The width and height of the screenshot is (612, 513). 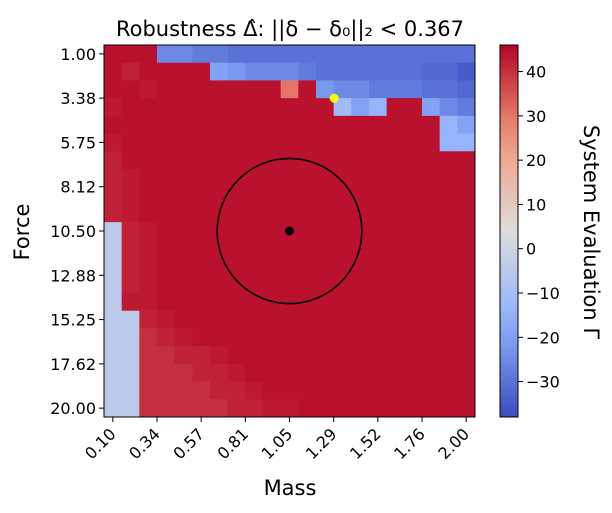 I want to click on colorbar-tick-label: 20, so click(x=536, y=160).